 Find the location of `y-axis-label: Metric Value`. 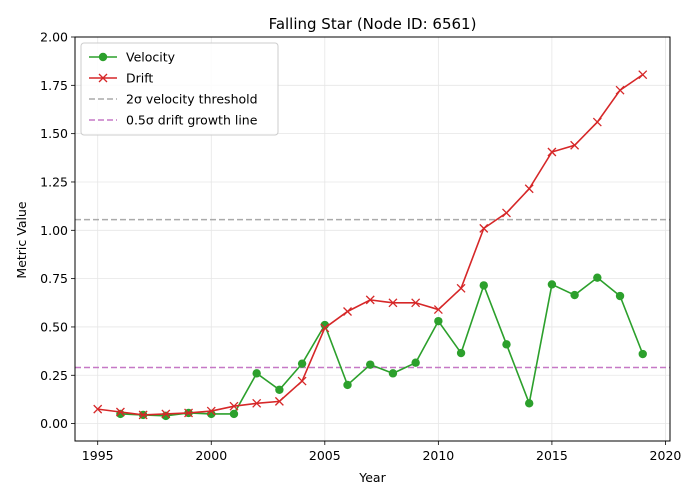

y-axis-label: Metric Value is located at coordinates (21, 239).